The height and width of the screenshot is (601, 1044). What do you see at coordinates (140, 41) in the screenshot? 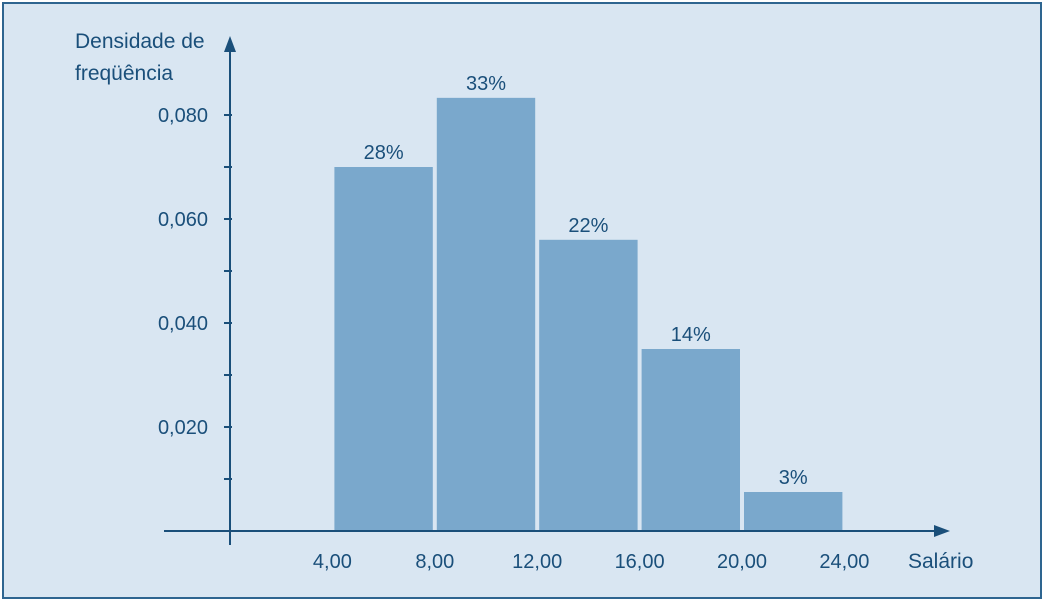
I see `y-axis-label-line-1: Densidade de` at bounding box center [140, 41].